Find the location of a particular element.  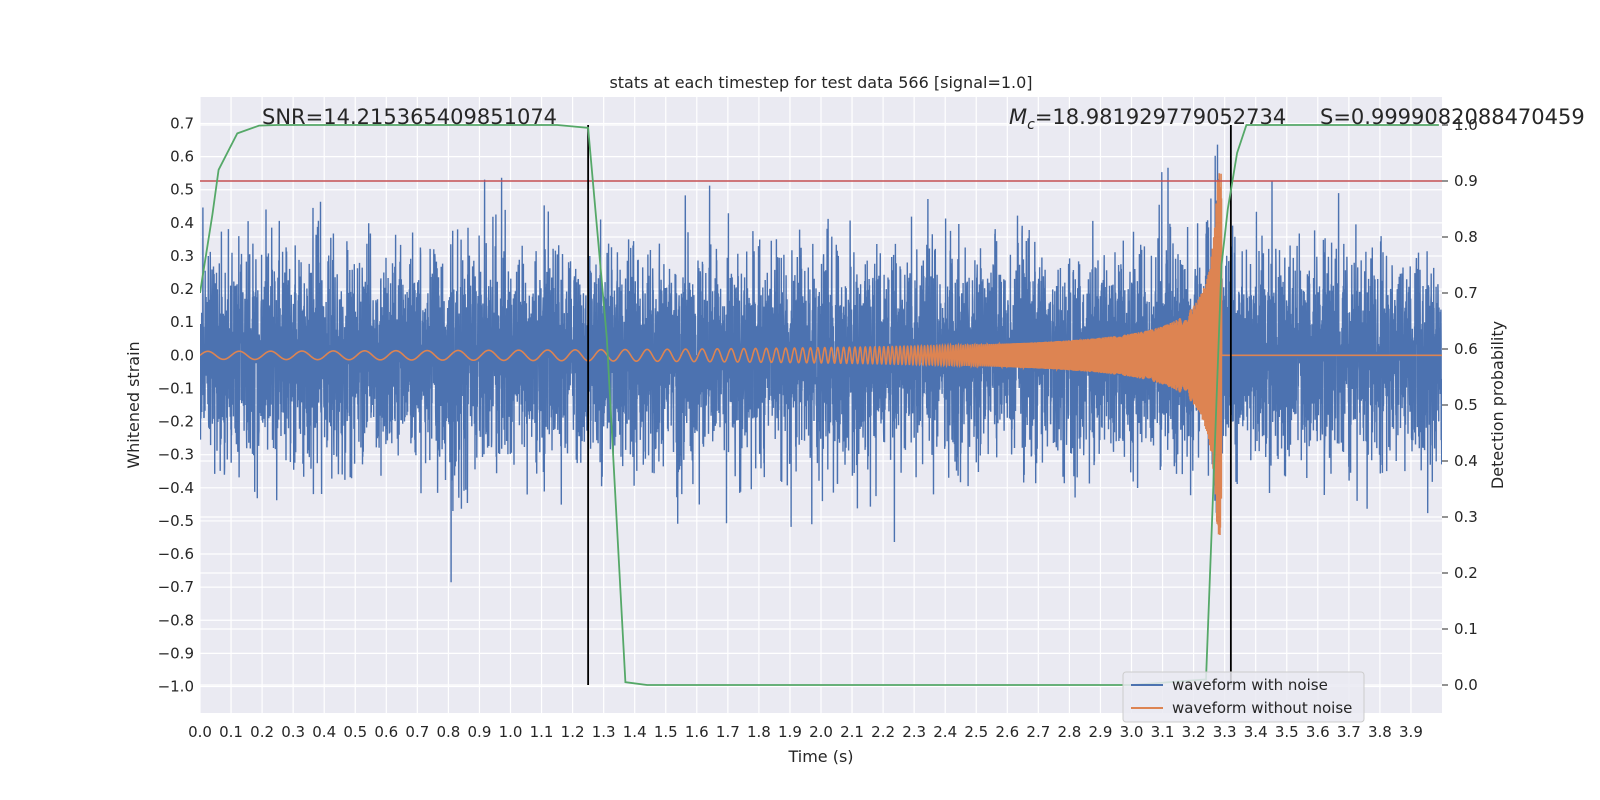

x-tick-label: 2.0 is located at coordinates (821, 732).